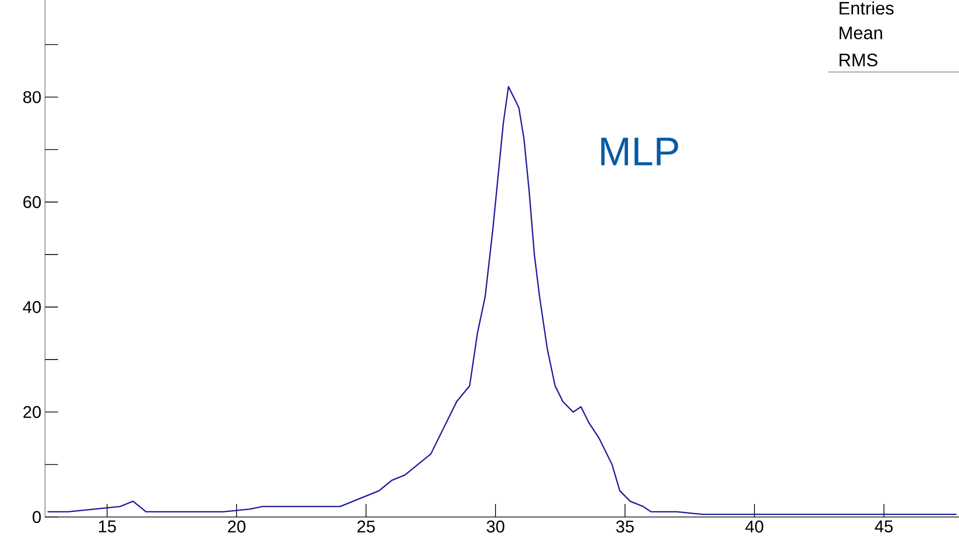 The image size is (959, 542). I want to click on x-tick-label: 35, so click(625, 526).